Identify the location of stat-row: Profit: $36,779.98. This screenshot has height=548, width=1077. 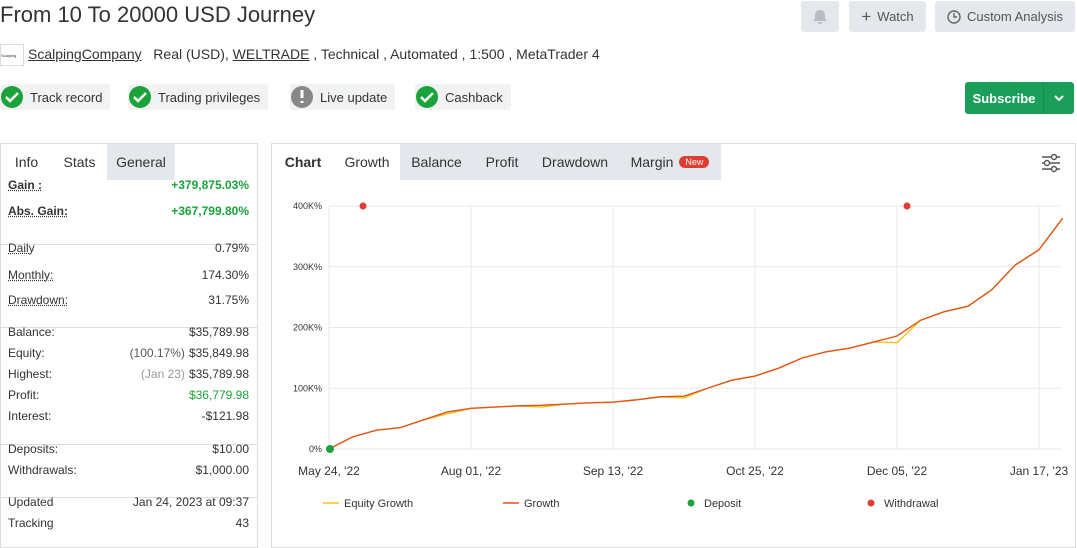
(128, 395).